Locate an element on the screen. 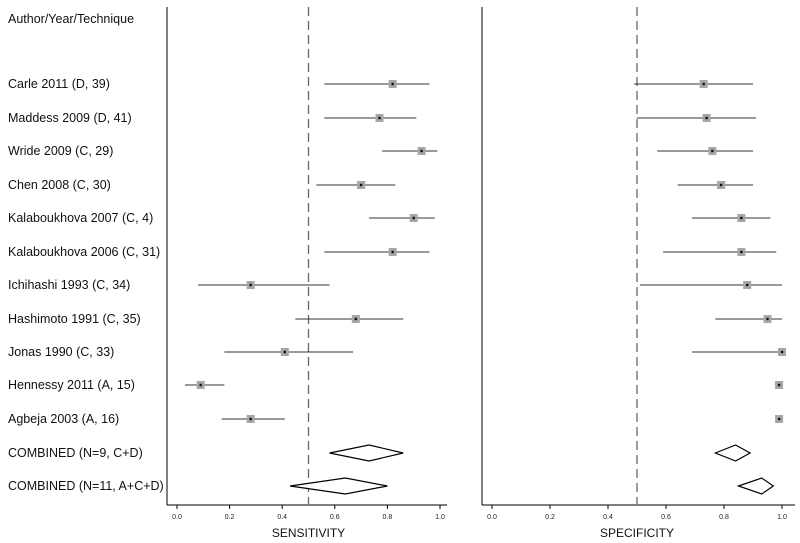 This screenshot has height=543, width=800. study-label: Ichihashi 1993 (C, 34) is located at coordinates (69, 285).